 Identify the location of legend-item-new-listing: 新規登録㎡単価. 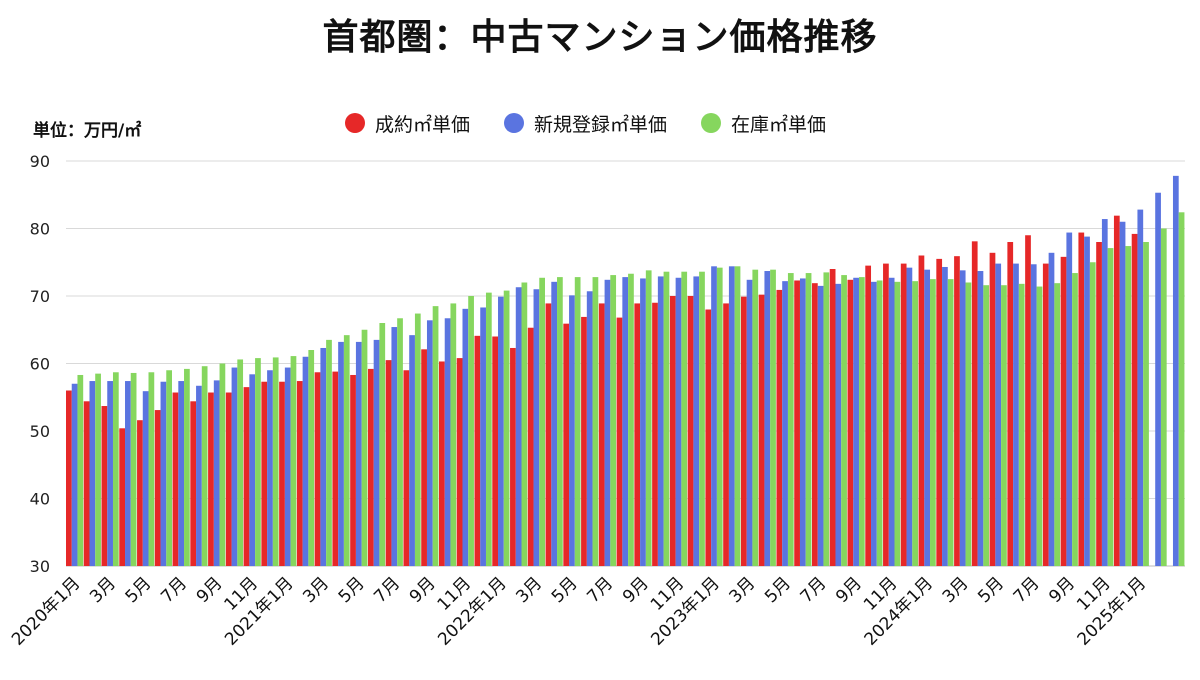
(585, 123).